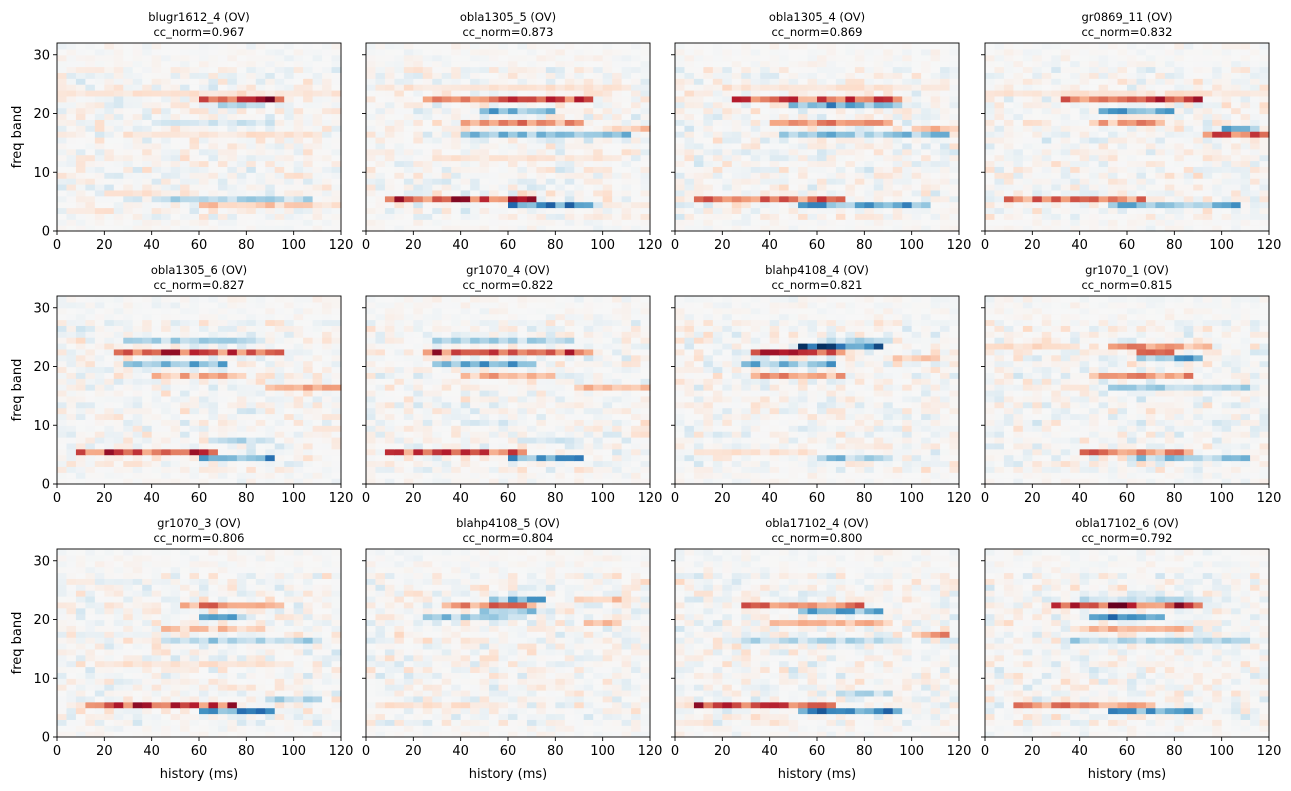  What do you see at coordinates (650, 245) in the screenshot?
I see `x-tick-label: 120` at bounding box center [650, 245].